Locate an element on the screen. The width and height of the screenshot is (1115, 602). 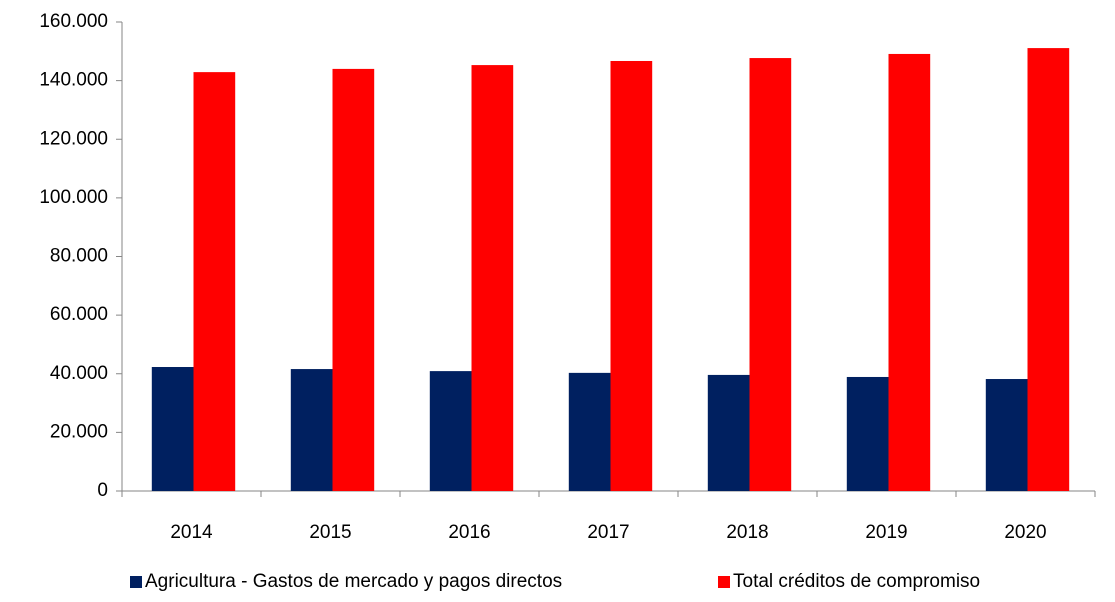
legend-label: Total créditos de compromiso is located at coordinates (856, 581).